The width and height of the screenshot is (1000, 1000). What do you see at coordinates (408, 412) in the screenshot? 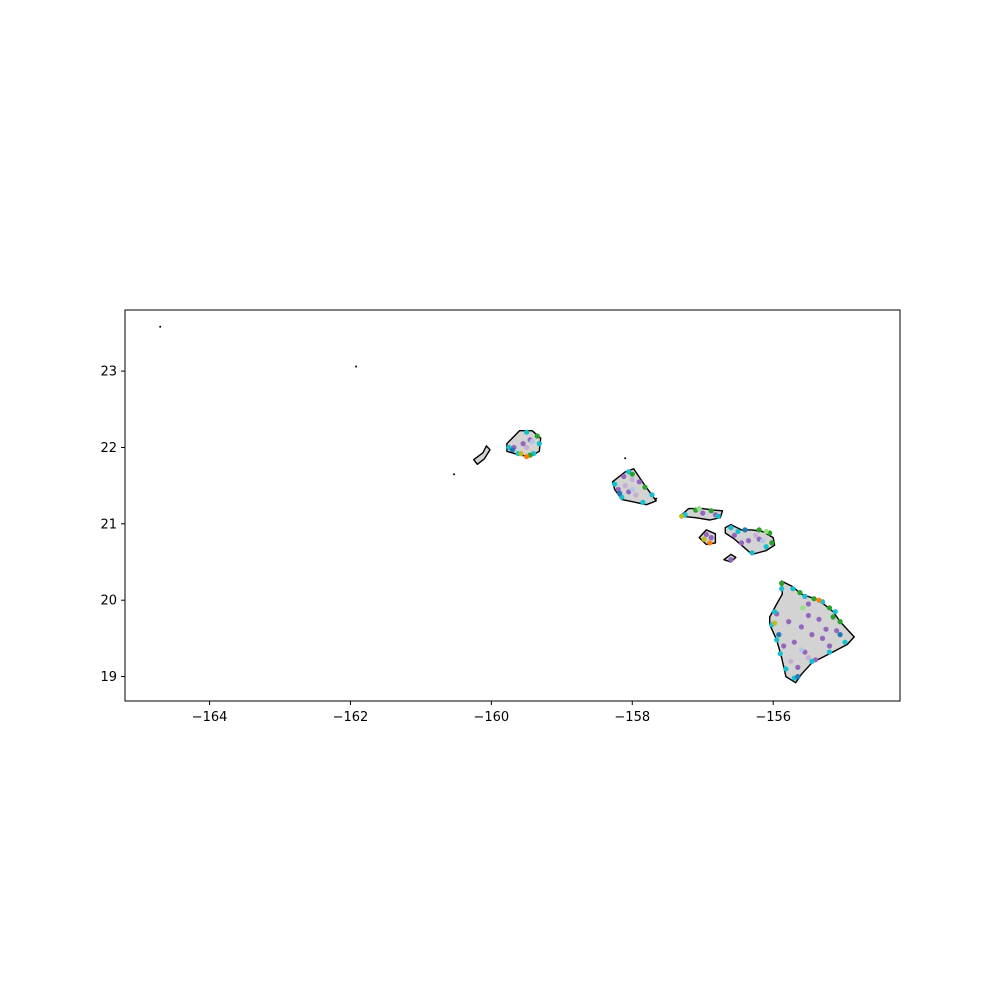
I see `islets-layer` at bounding box center [408, 412].